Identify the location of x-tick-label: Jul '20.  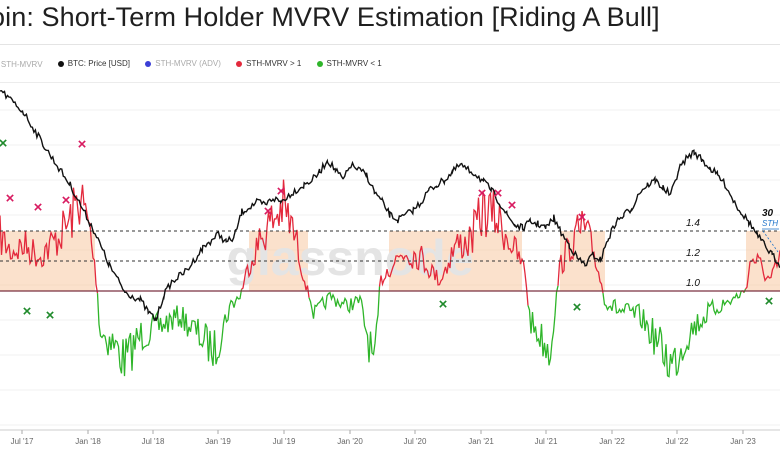
(415, 441).